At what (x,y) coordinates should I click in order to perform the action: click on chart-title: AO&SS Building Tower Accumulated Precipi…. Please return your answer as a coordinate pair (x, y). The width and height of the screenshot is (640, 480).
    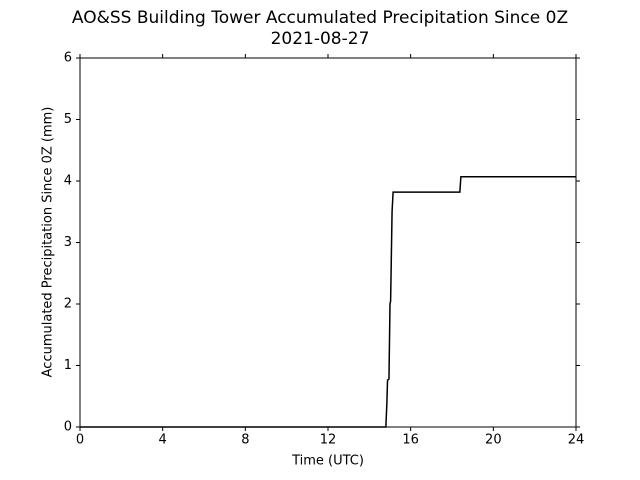
    Looking at the image, I should click on (320, 18).